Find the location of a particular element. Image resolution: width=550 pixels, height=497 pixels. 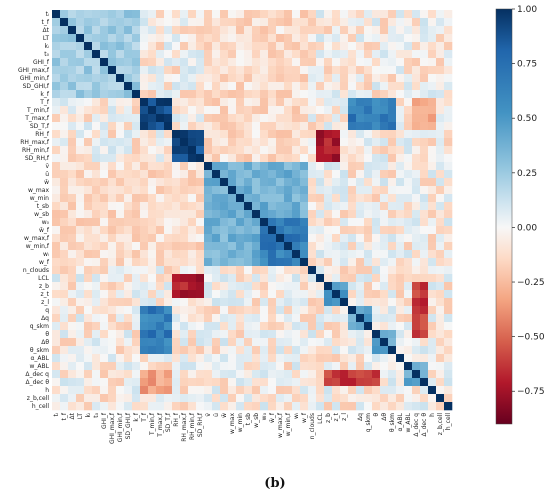

column-tick-label: RH_min,f is located at coordinates (192, 426).